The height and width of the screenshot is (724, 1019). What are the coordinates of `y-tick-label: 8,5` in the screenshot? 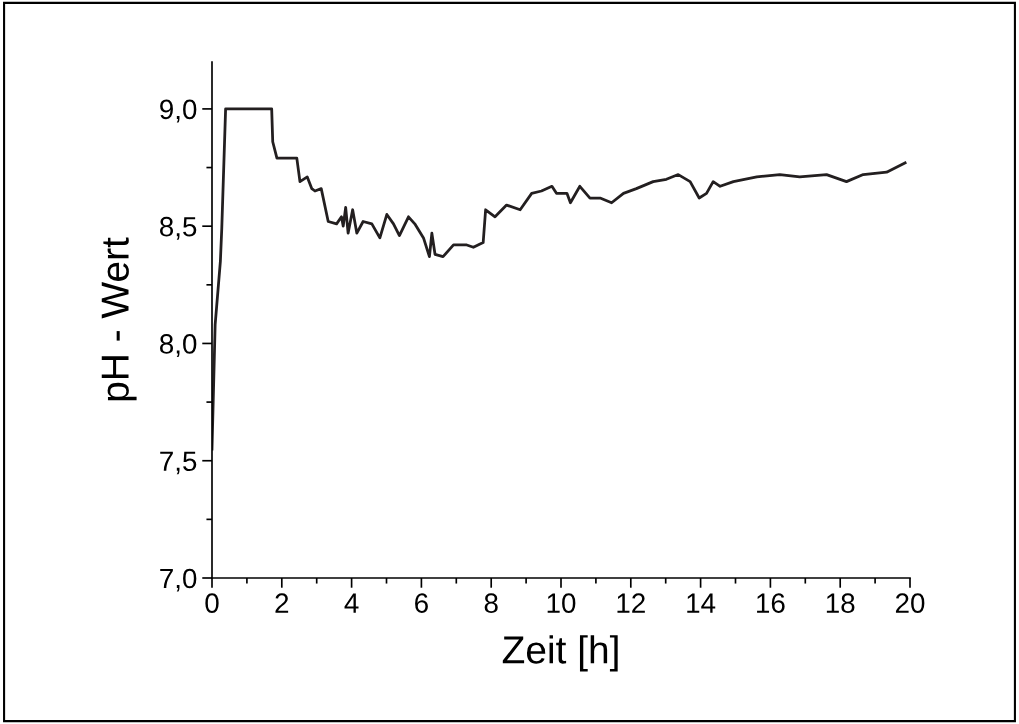 It's located at (178, 228).